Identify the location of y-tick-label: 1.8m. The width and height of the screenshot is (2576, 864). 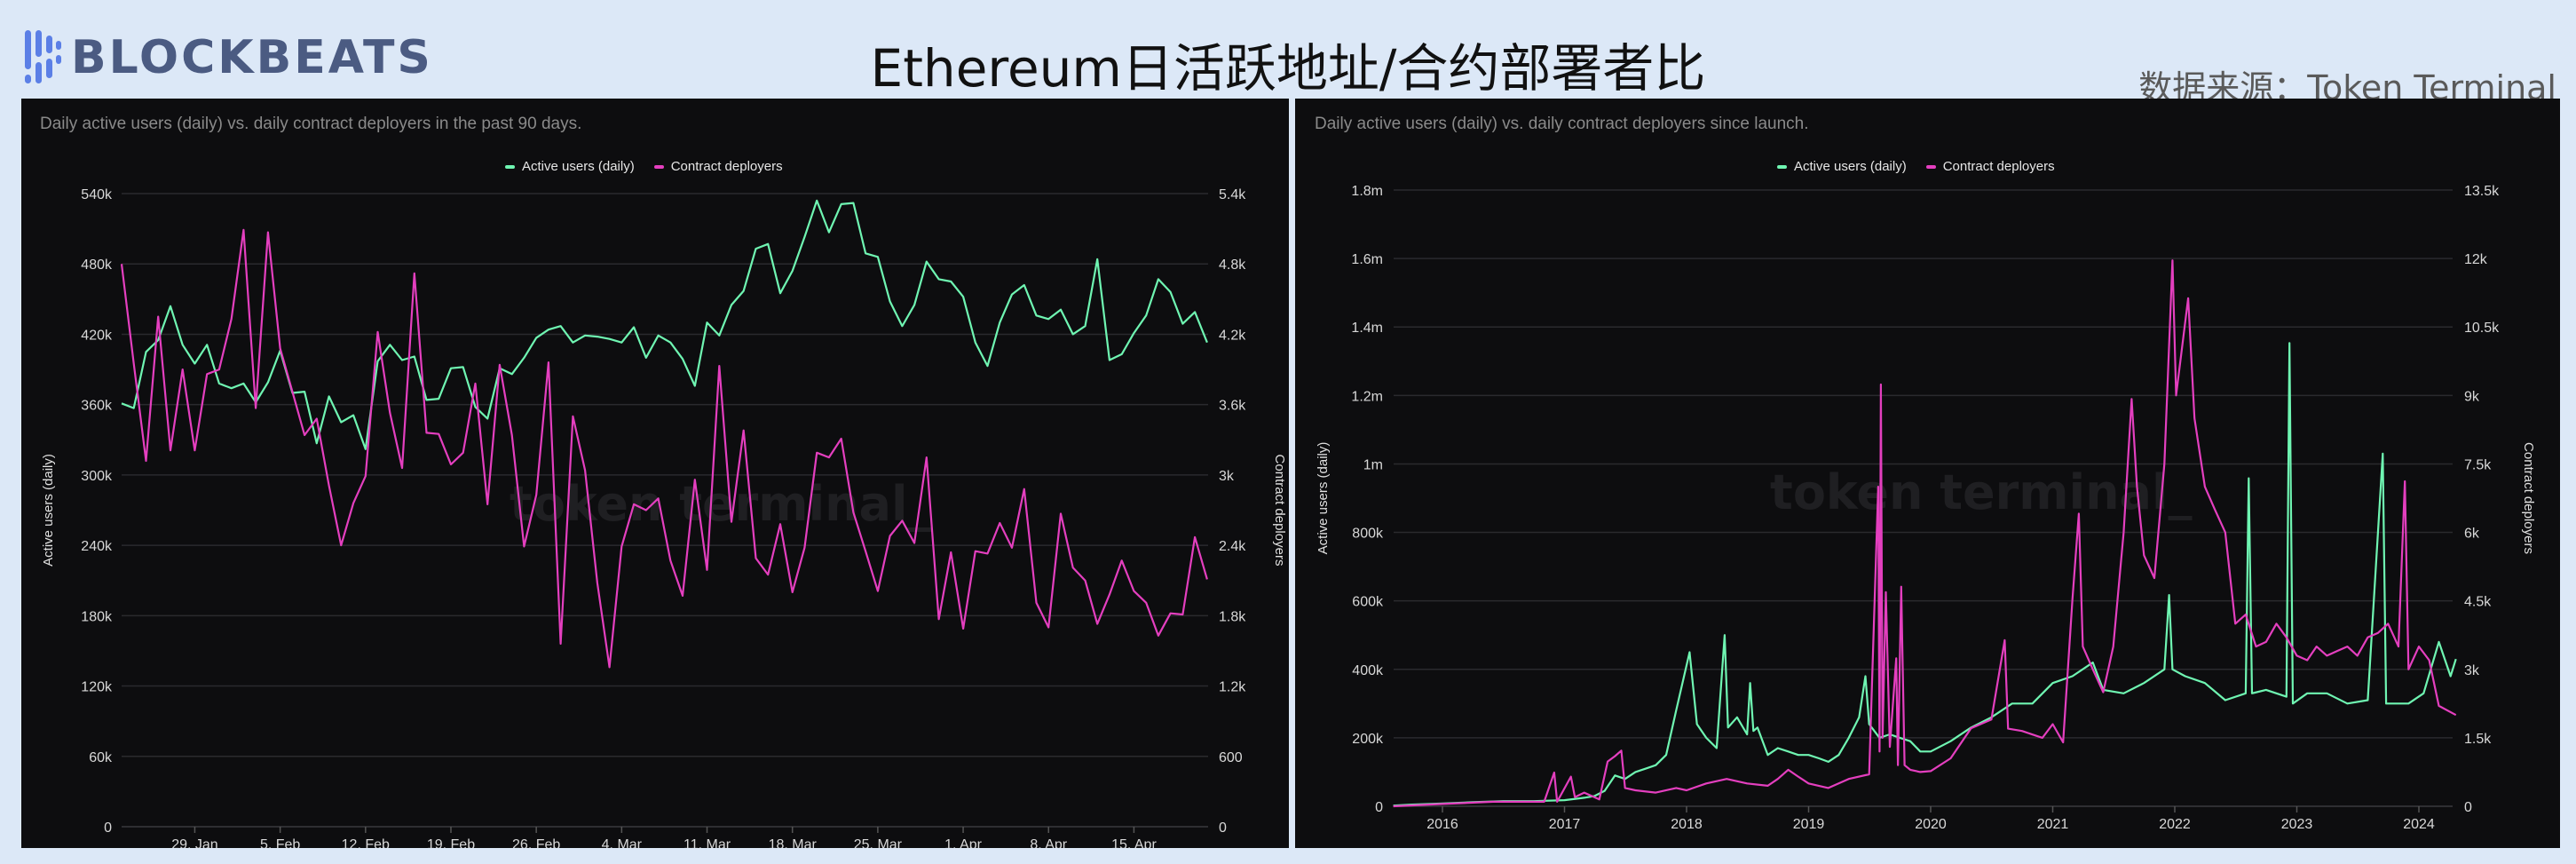
(1367, 191).